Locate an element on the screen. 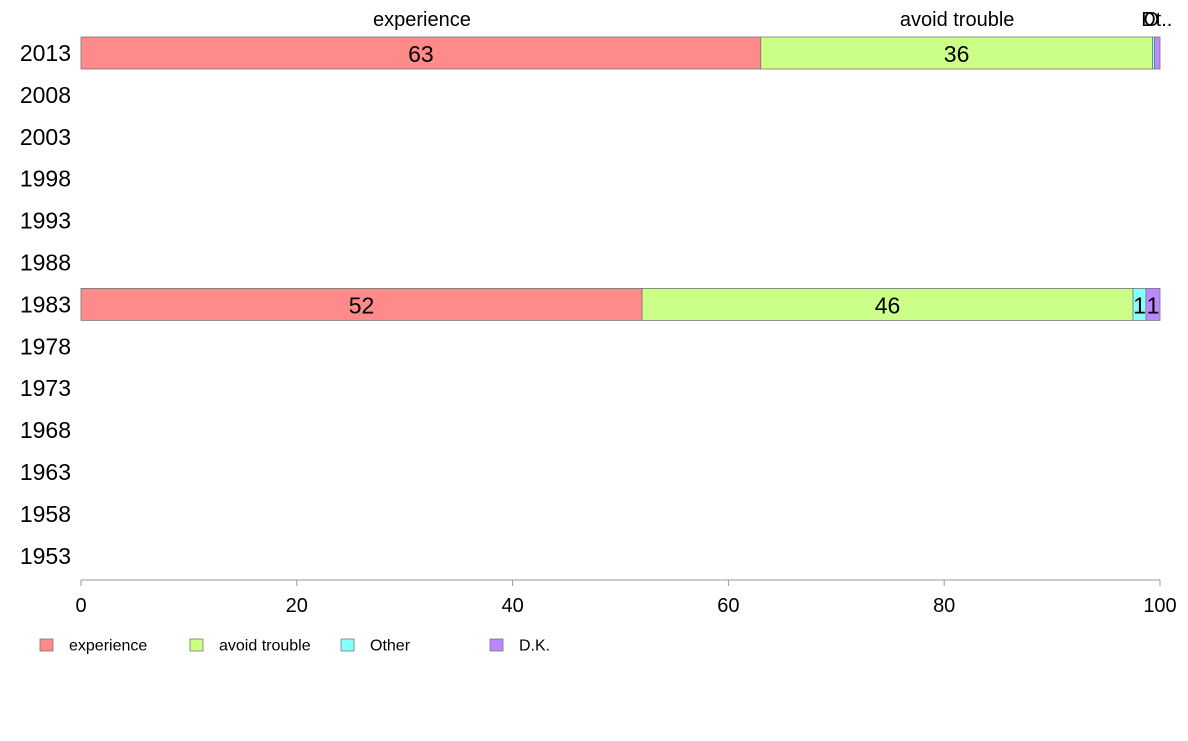 Image resolution: width=1188 pixels, height=741 pixels. x-tick-label: 20 is located at coordinates (297, 606).